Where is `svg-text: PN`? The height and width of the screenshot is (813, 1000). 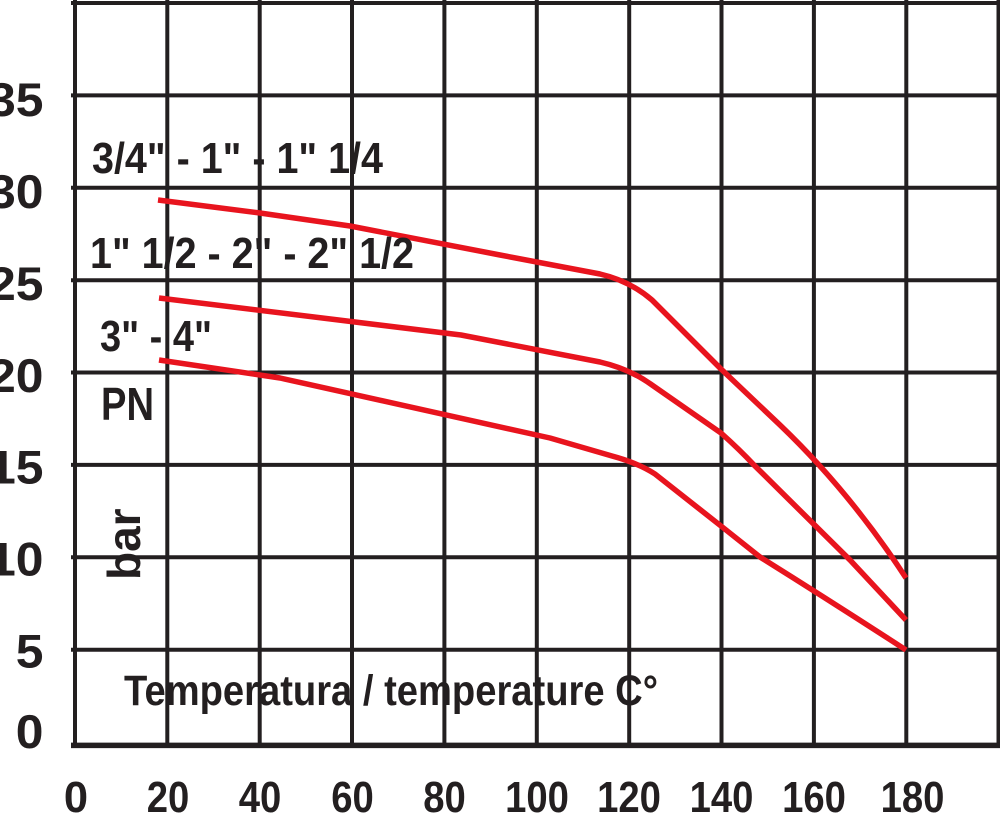
svg-text: PN is located at coordinates (127, 404).